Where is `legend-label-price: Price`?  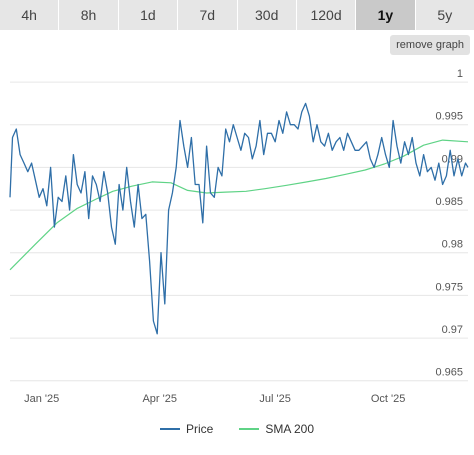 legend-label-price: Price is located at coordinates (199, 429).